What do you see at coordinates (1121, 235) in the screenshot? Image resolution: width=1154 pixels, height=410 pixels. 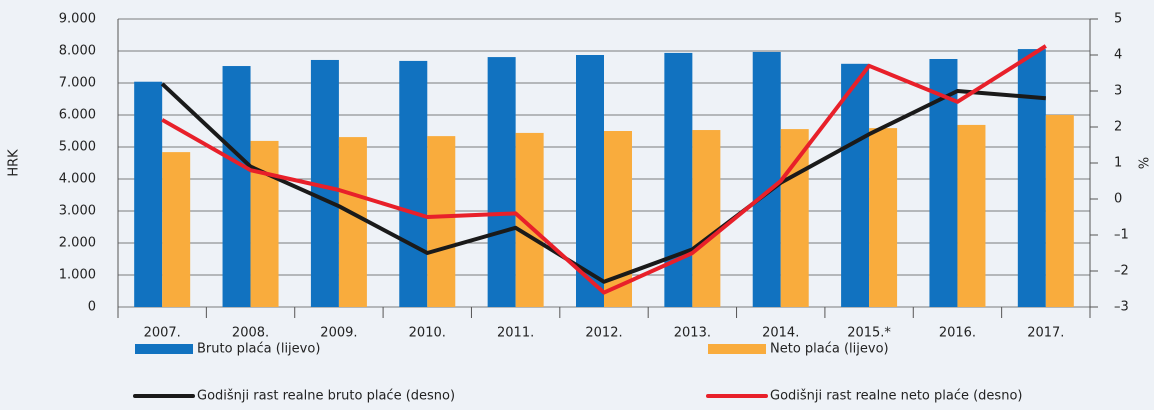 I see `y2-tick-label: –1` at bounding box center [1121, 235].